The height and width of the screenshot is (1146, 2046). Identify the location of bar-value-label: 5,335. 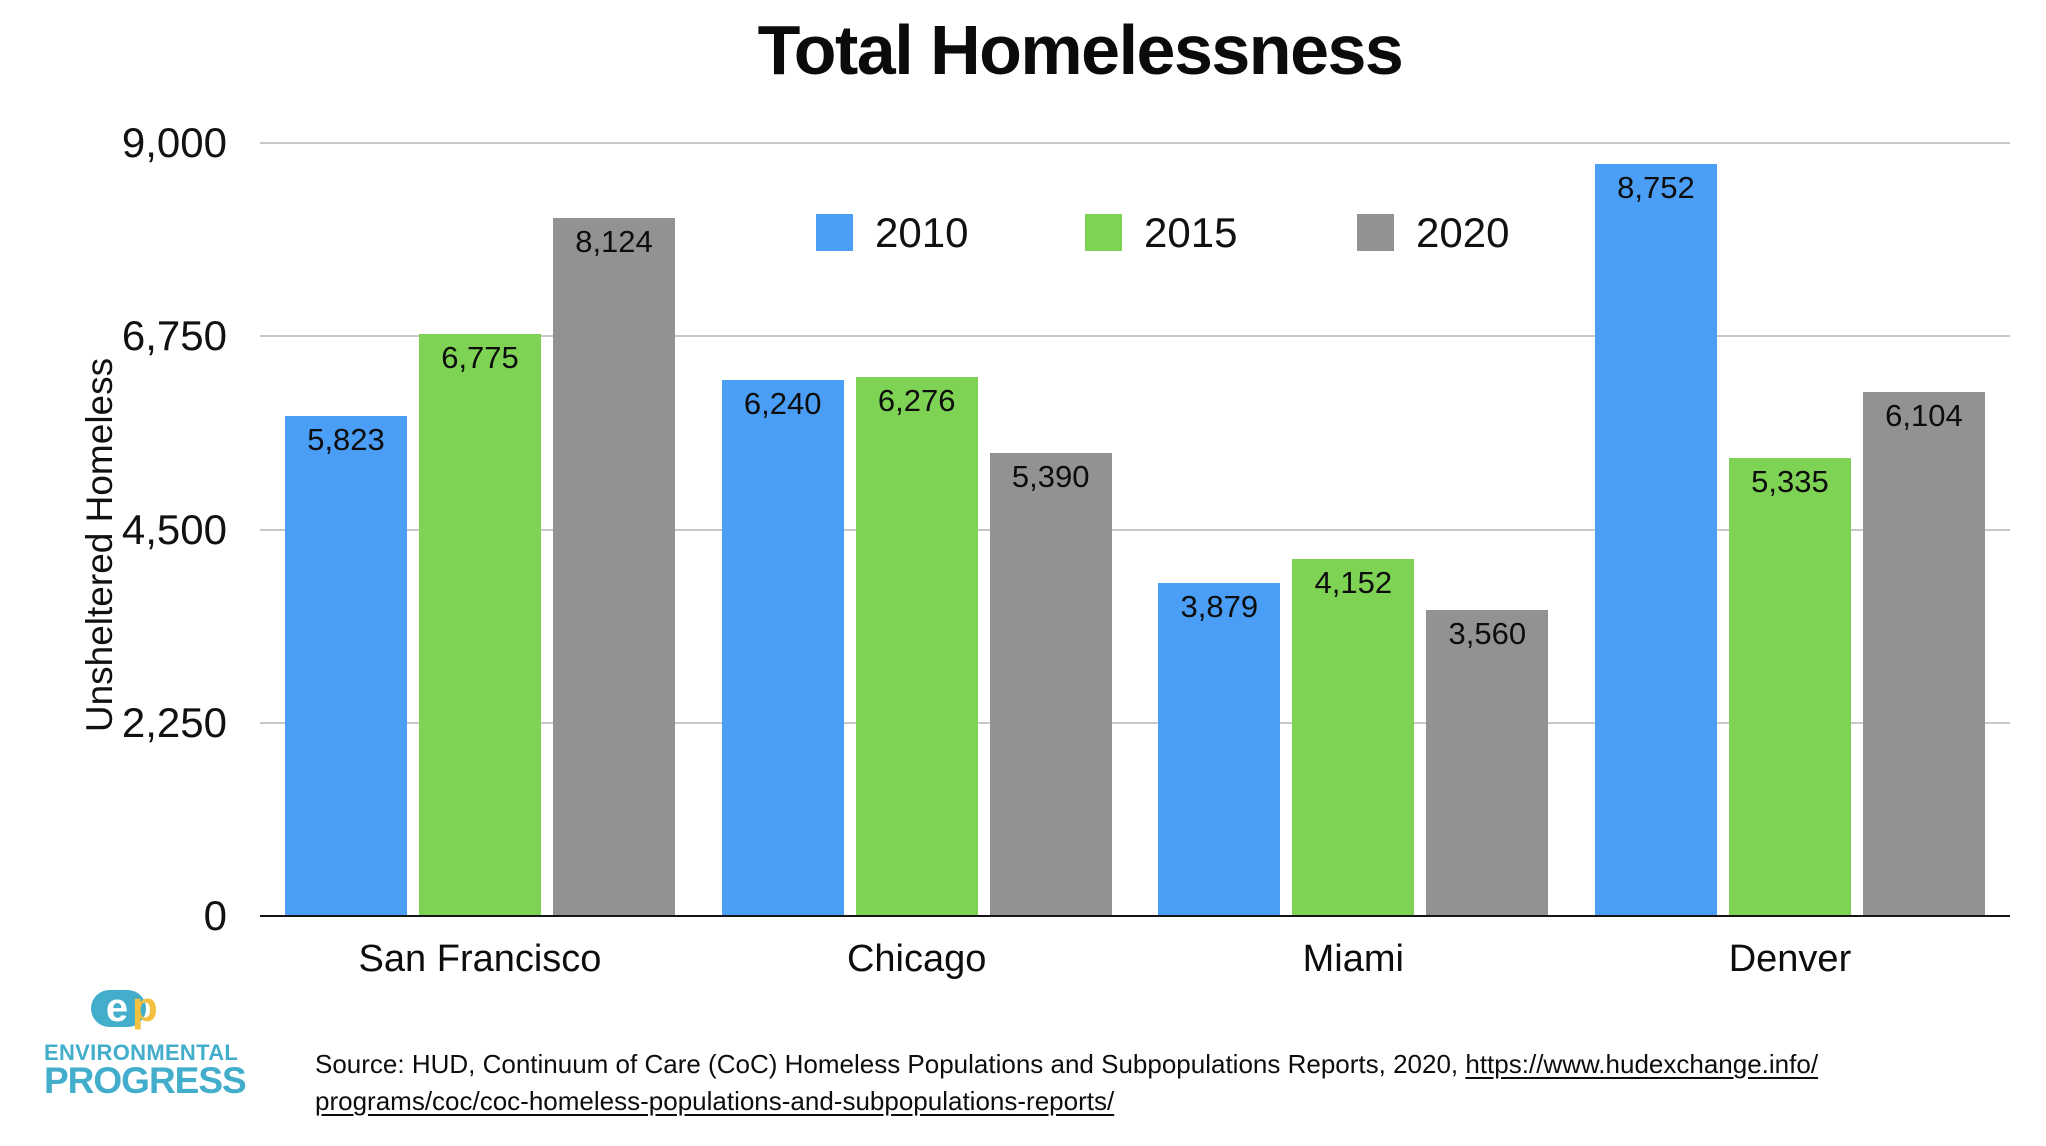
(1790, 481).